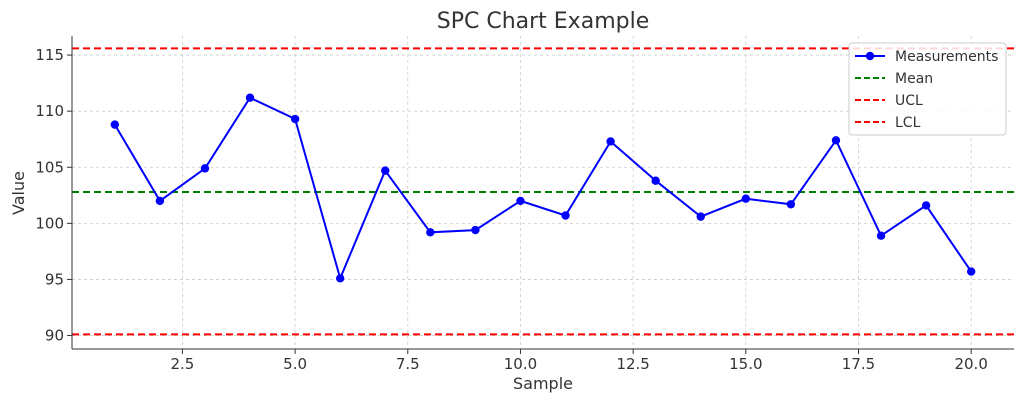 The width and height of the screenshot is (1024, 404). Describe the element at coordinates (49, 167) in the screenshot. I see `y-tick-label: 105` at that location.